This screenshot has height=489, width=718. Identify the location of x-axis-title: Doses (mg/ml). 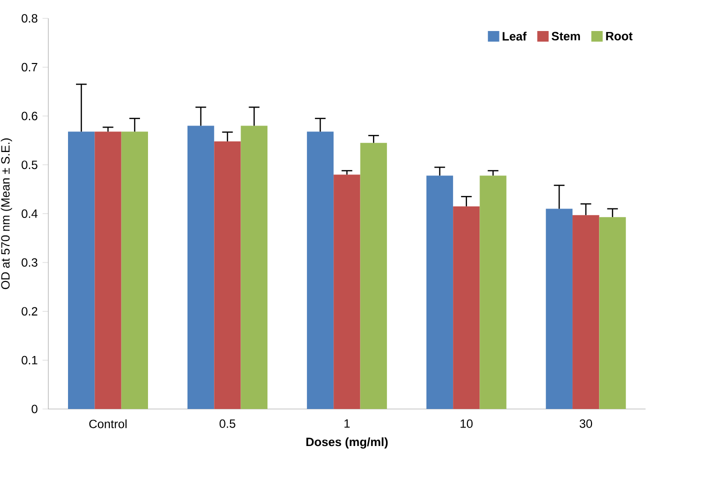
(347, 443).